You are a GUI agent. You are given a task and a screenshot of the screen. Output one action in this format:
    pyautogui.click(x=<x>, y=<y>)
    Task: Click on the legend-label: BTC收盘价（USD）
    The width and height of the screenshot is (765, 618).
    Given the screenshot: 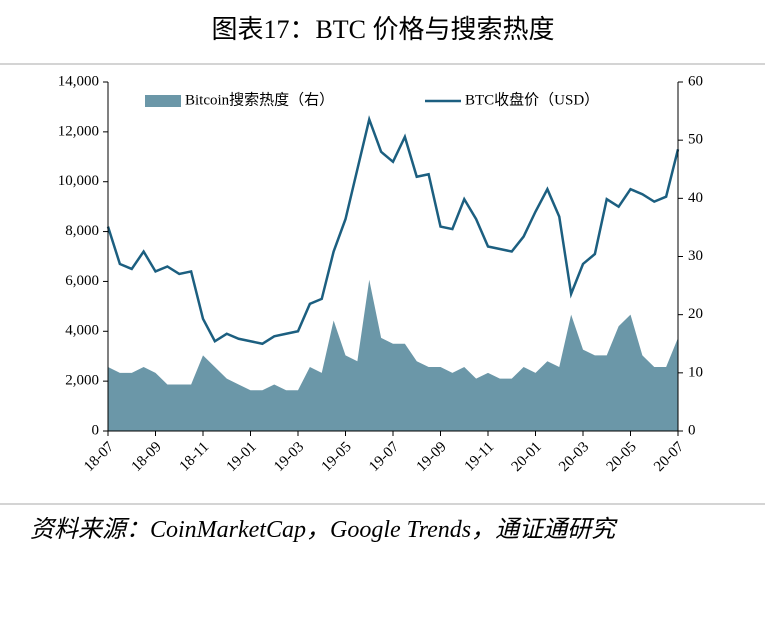 What is the action you would take?
    pyautogui.click(x=532, y=99)
    